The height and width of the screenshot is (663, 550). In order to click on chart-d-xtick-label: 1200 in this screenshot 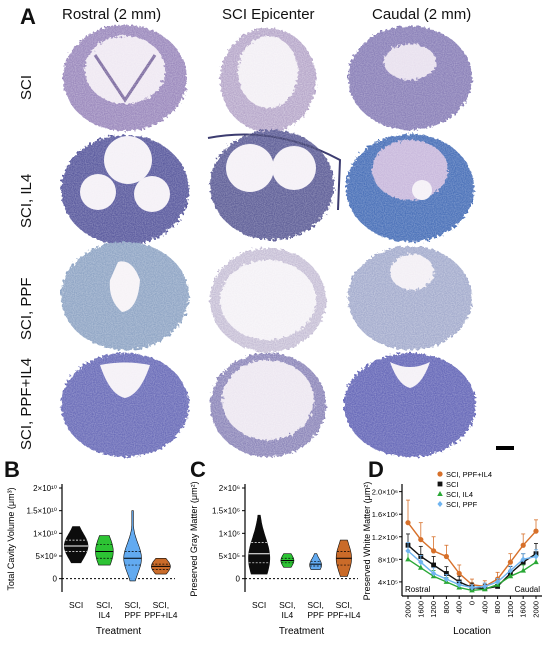, I will do `click(433, 609)`.